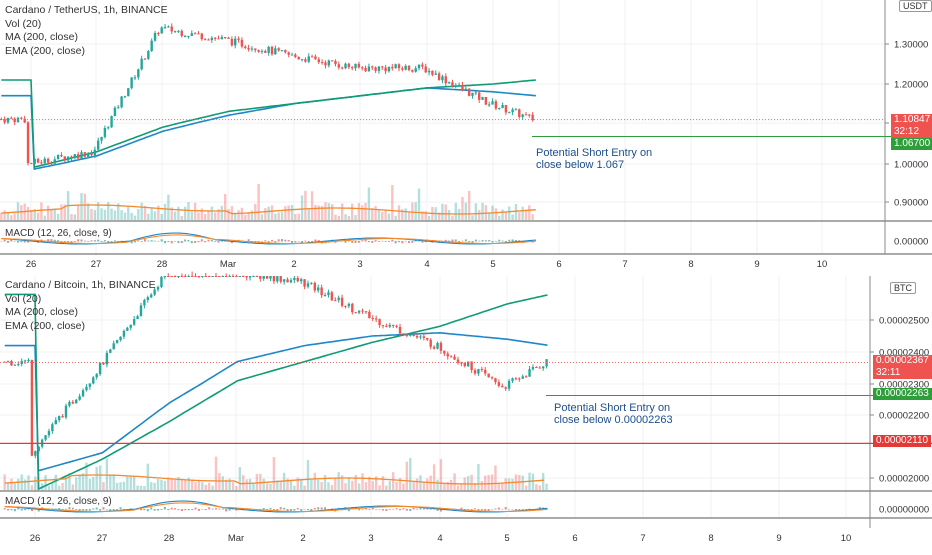 The height and width of the screenshot is (555, 932). I want to click on bottom-unit-badge: BTC, so click(903, 288).